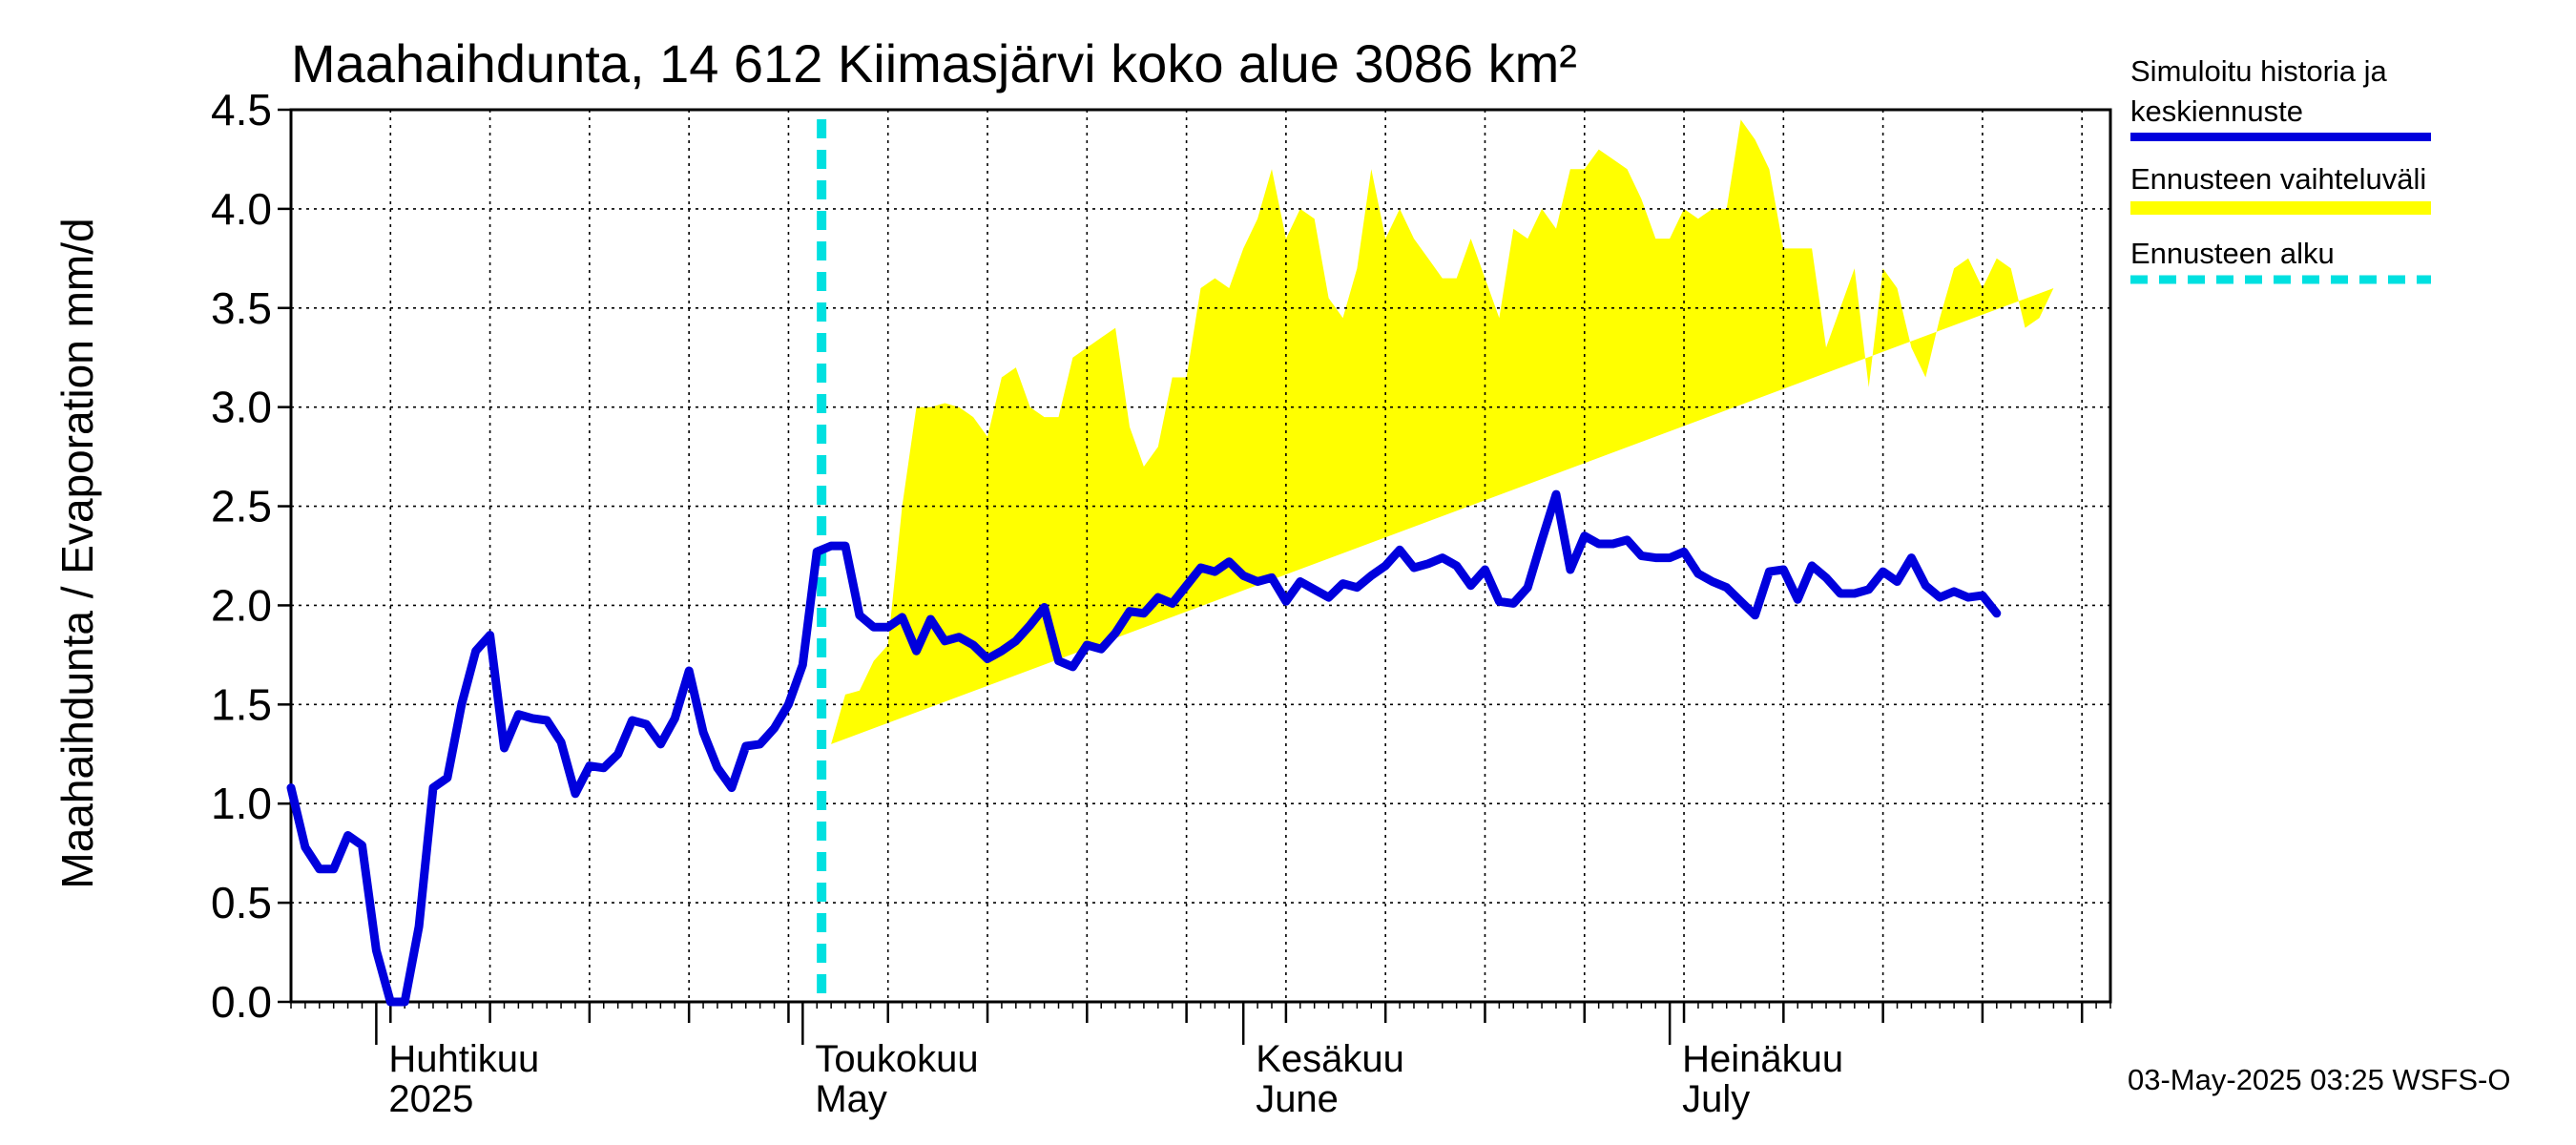 The image size is (2576, 1145). What do you see at coordinates (241, 506) in the screenshot?
I see `y-tick-label: 2.5` at bounding box center [241, 506].